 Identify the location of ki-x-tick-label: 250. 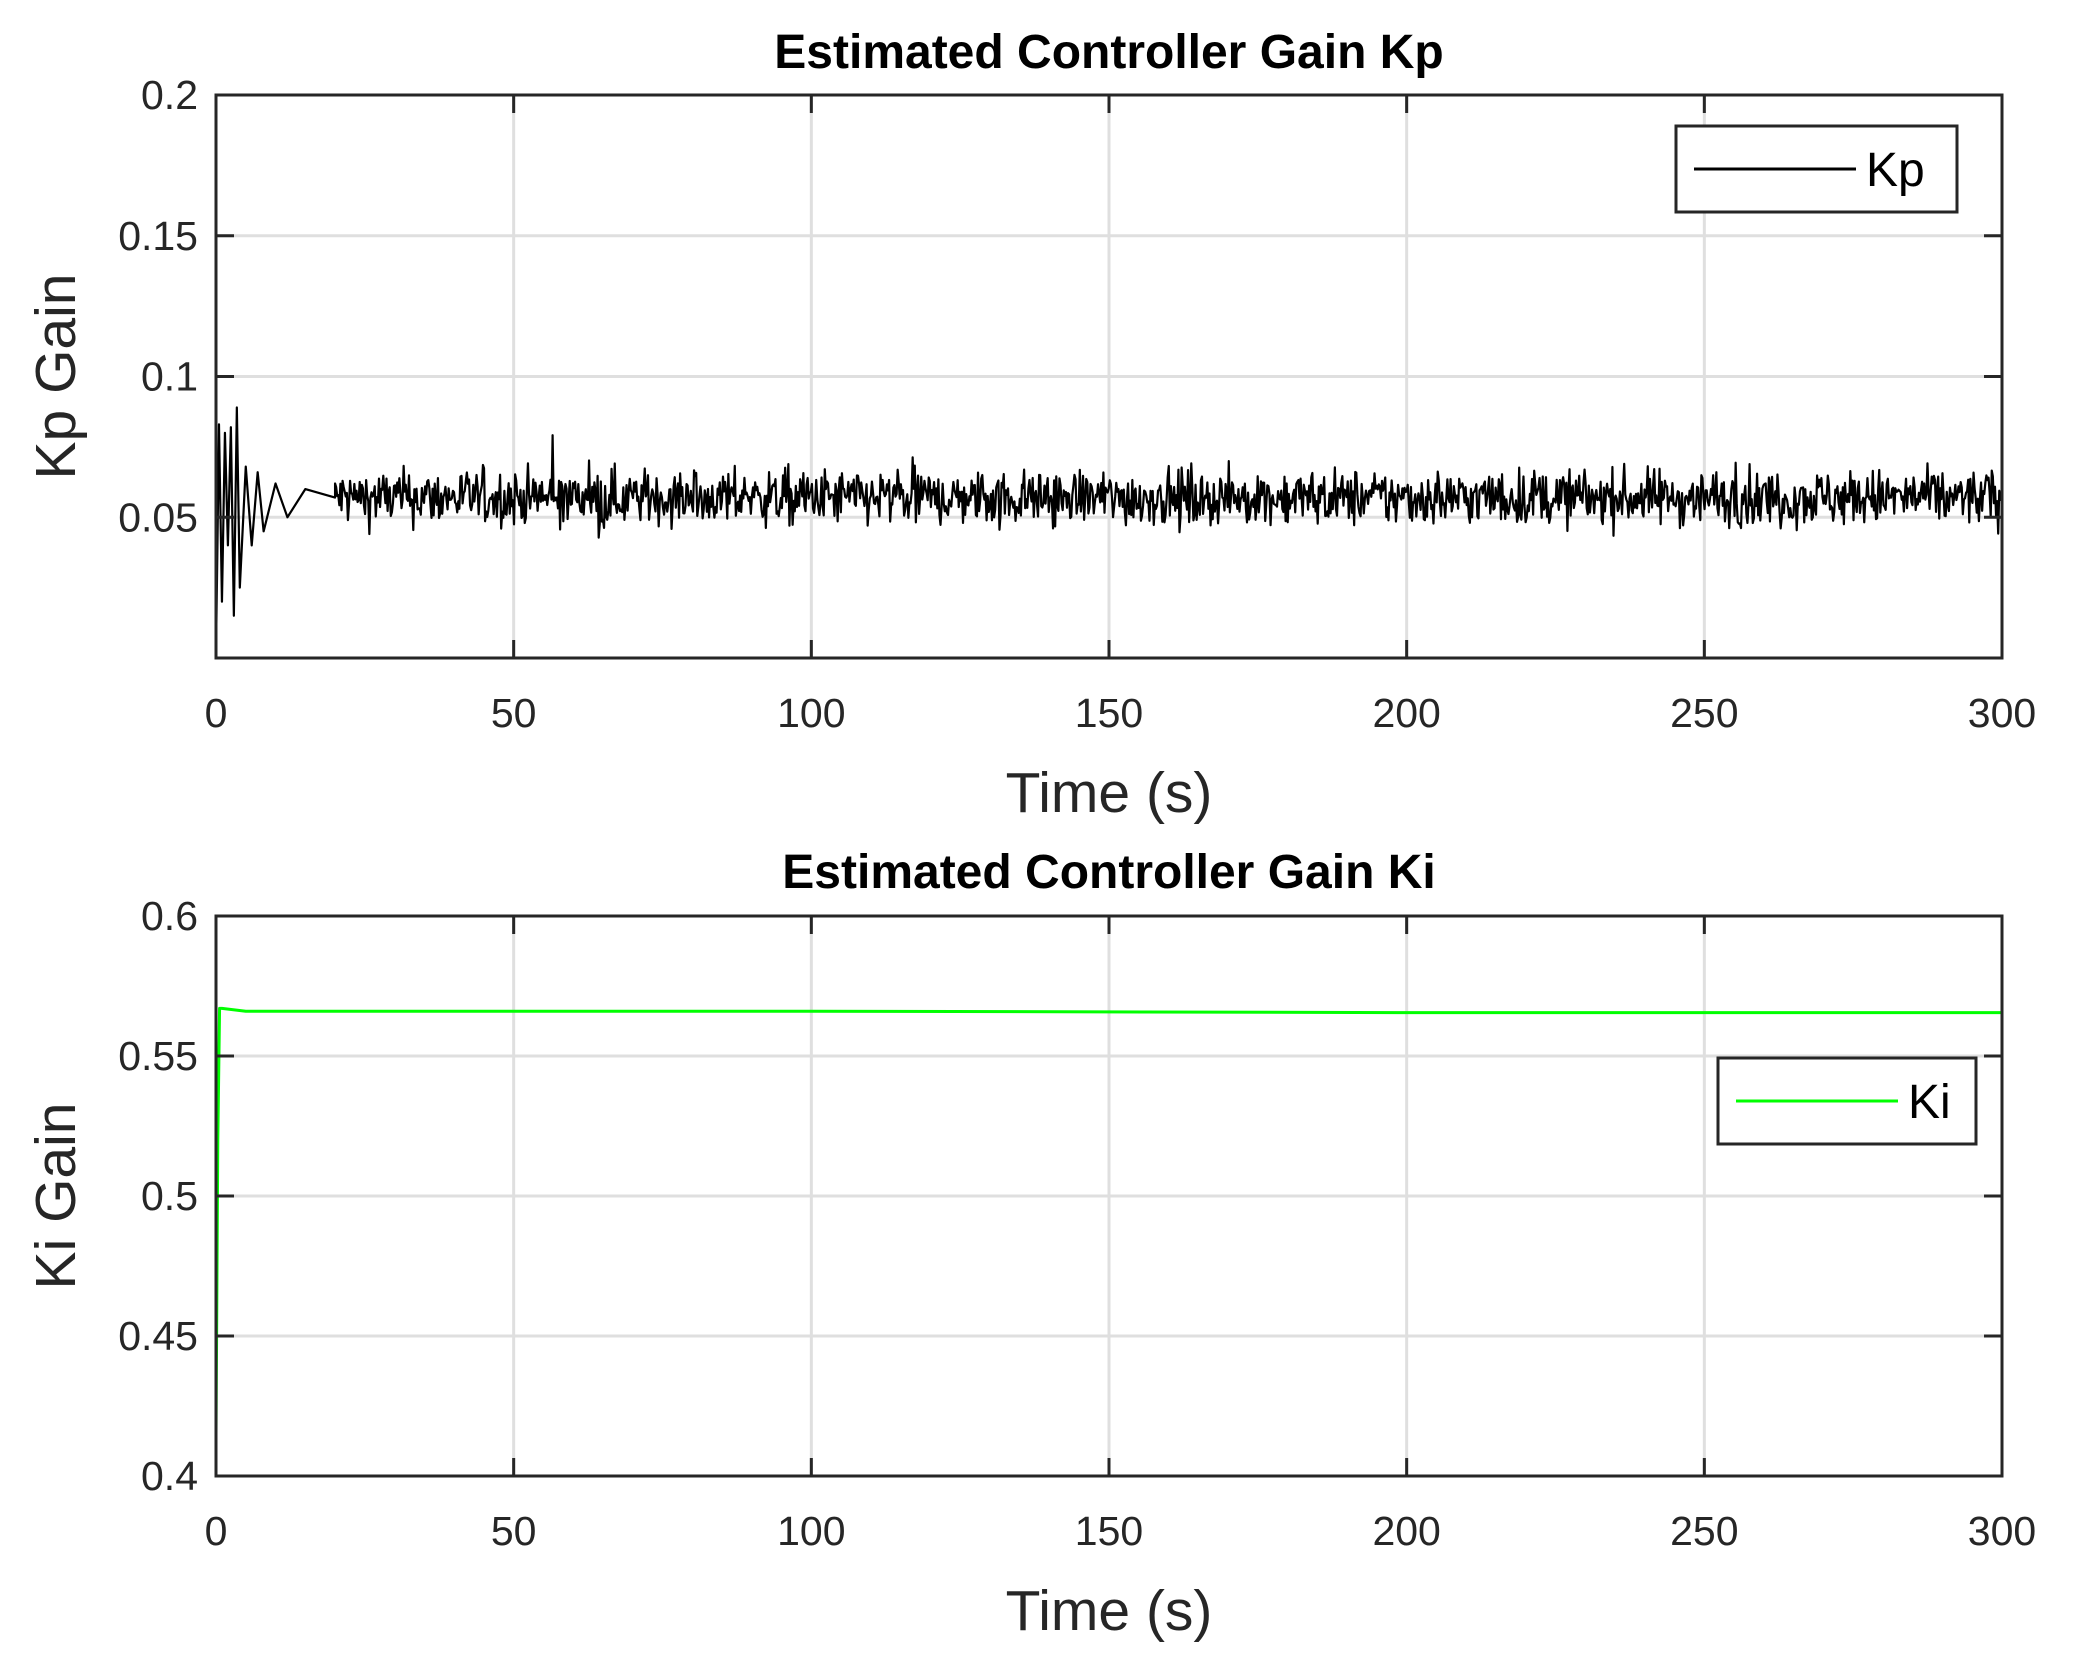
(1704, 1531).